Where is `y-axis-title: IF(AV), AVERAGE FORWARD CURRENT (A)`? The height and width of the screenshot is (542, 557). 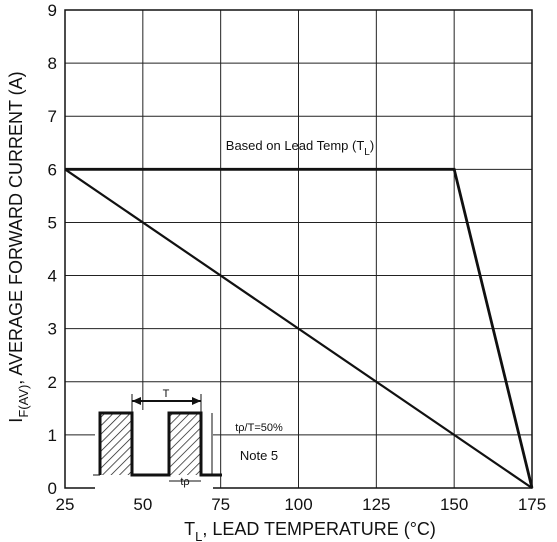 y-axis-title: IF(AV), AVERAGE FORWARD CURRENT (A) is located at coordinates (18, 246).